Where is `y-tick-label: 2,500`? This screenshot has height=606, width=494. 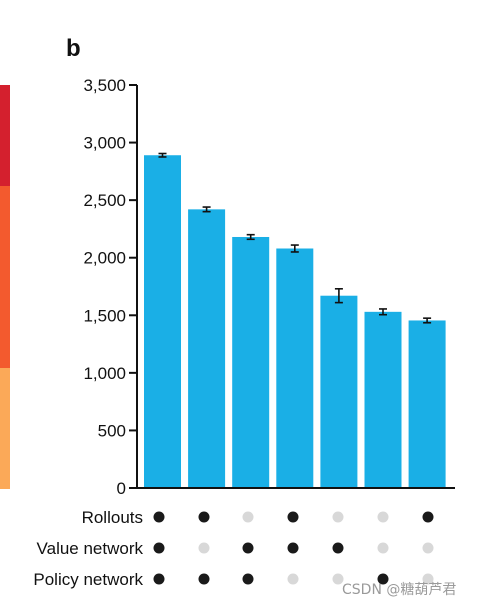 y-tick-label: 2,500 is located at coordinates (104, 200).